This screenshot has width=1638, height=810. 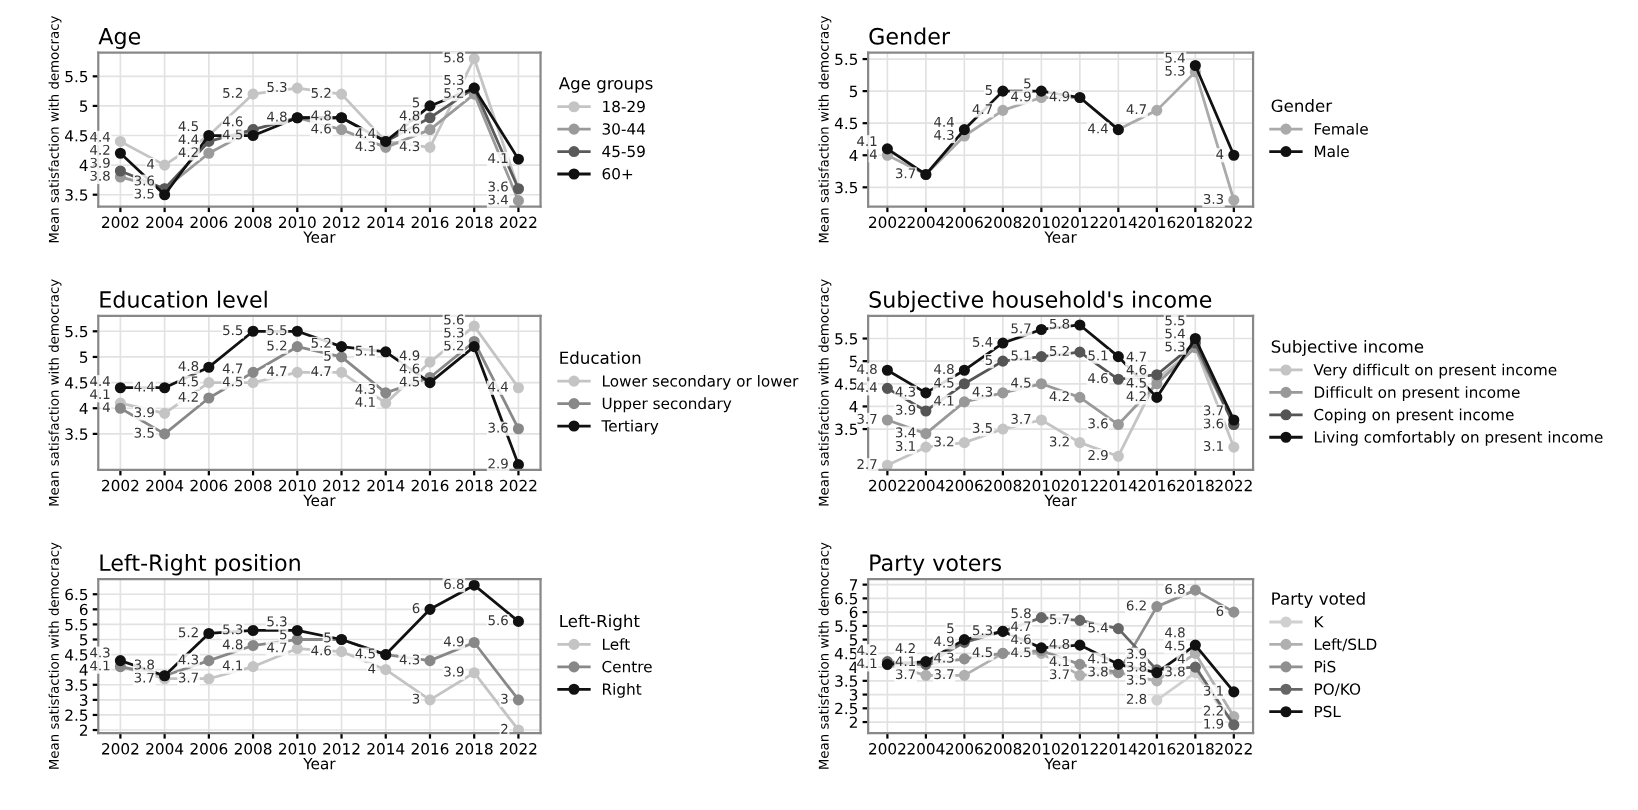 I want to click on chart-title: Subjective household's income, so click(x=1040, y=301).